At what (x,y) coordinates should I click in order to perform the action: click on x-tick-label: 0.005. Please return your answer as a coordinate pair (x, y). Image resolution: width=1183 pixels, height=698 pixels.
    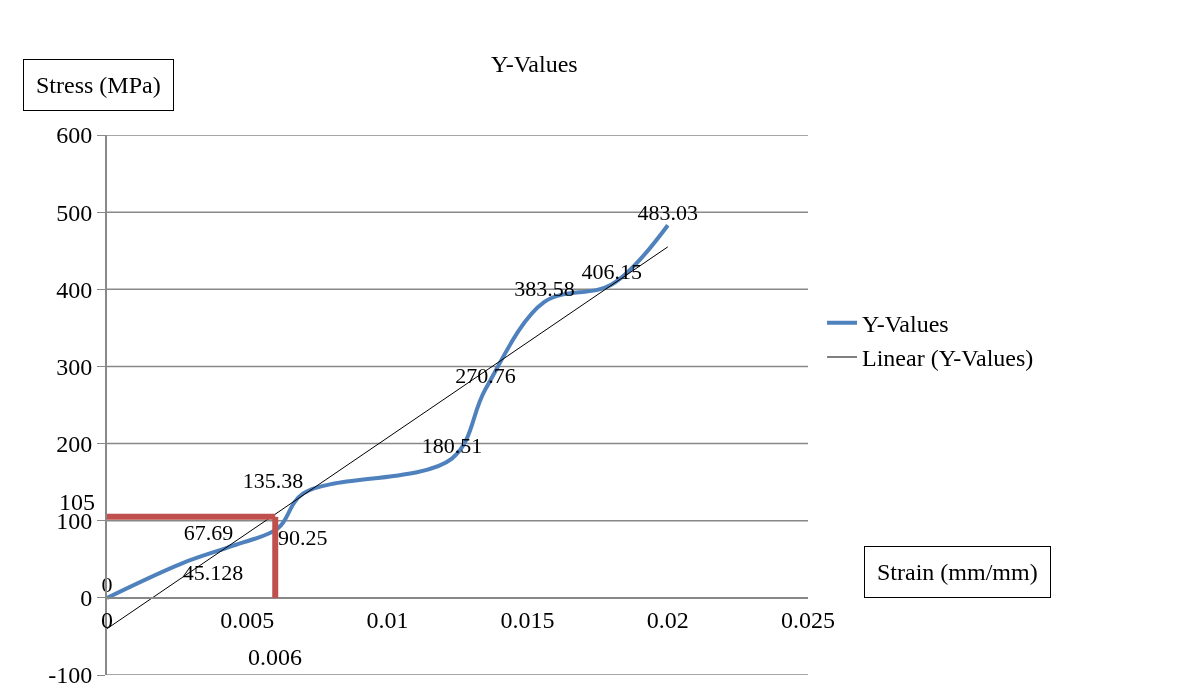
    Looking at the image, I should click on (247, 619).